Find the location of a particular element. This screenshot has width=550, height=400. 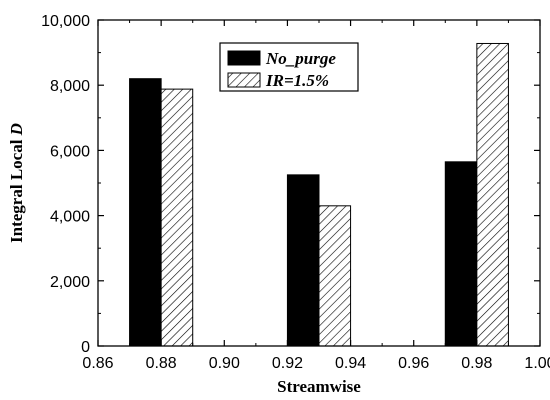

x-tick-label: 0.92 is located at coordinates (287, 363).